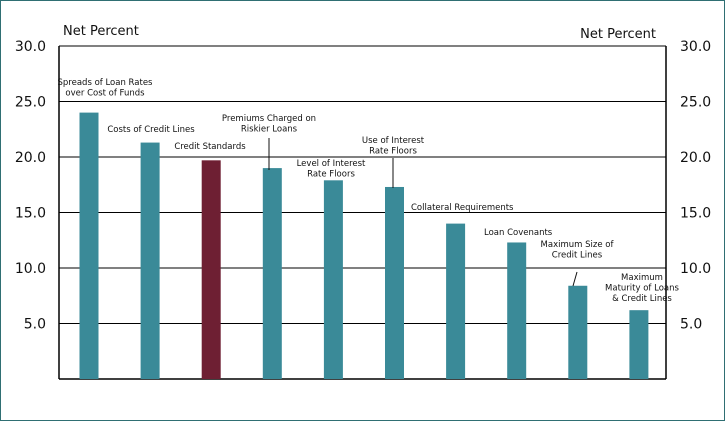 Image resolution: width=725 pixels, height=425 pixels. What do you see at coordinates (30, 214) in the screenshot?
I see `y-tick-label-left: 15.0` at bounding box center [30, 214].